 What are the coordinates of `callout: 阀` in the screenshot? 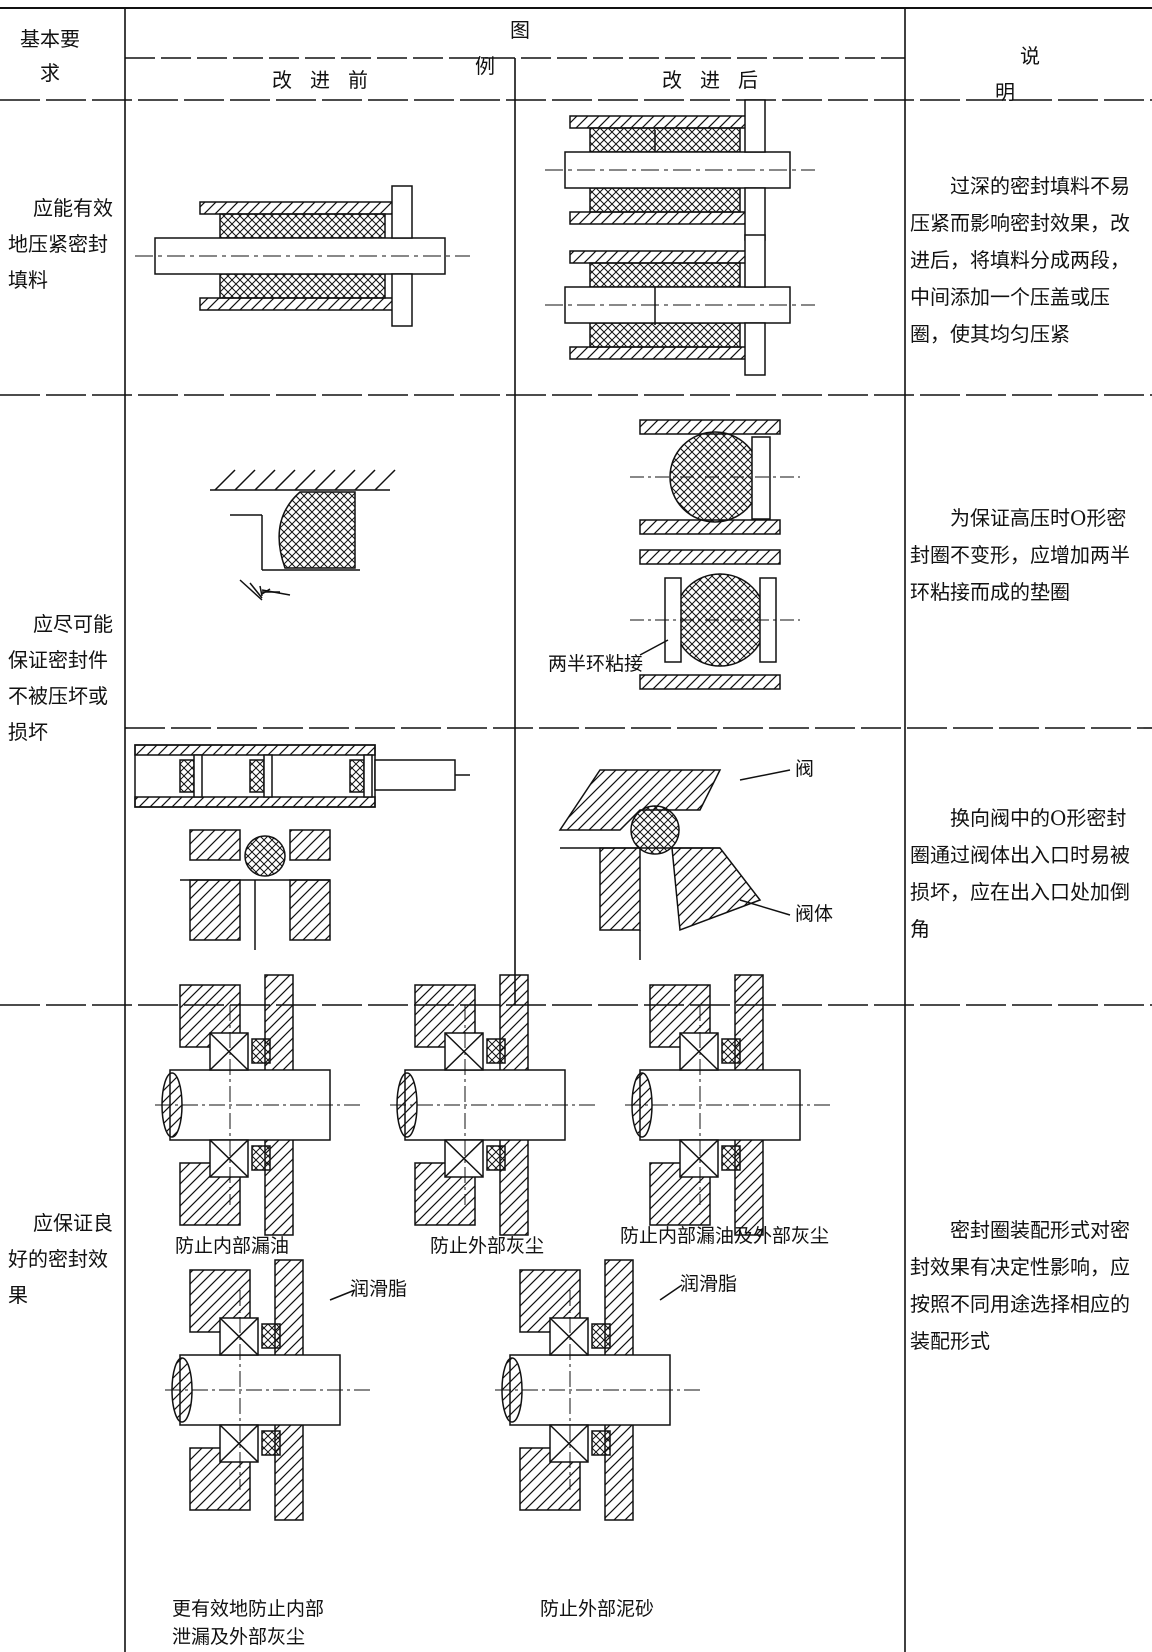 It's located at (805, 769).